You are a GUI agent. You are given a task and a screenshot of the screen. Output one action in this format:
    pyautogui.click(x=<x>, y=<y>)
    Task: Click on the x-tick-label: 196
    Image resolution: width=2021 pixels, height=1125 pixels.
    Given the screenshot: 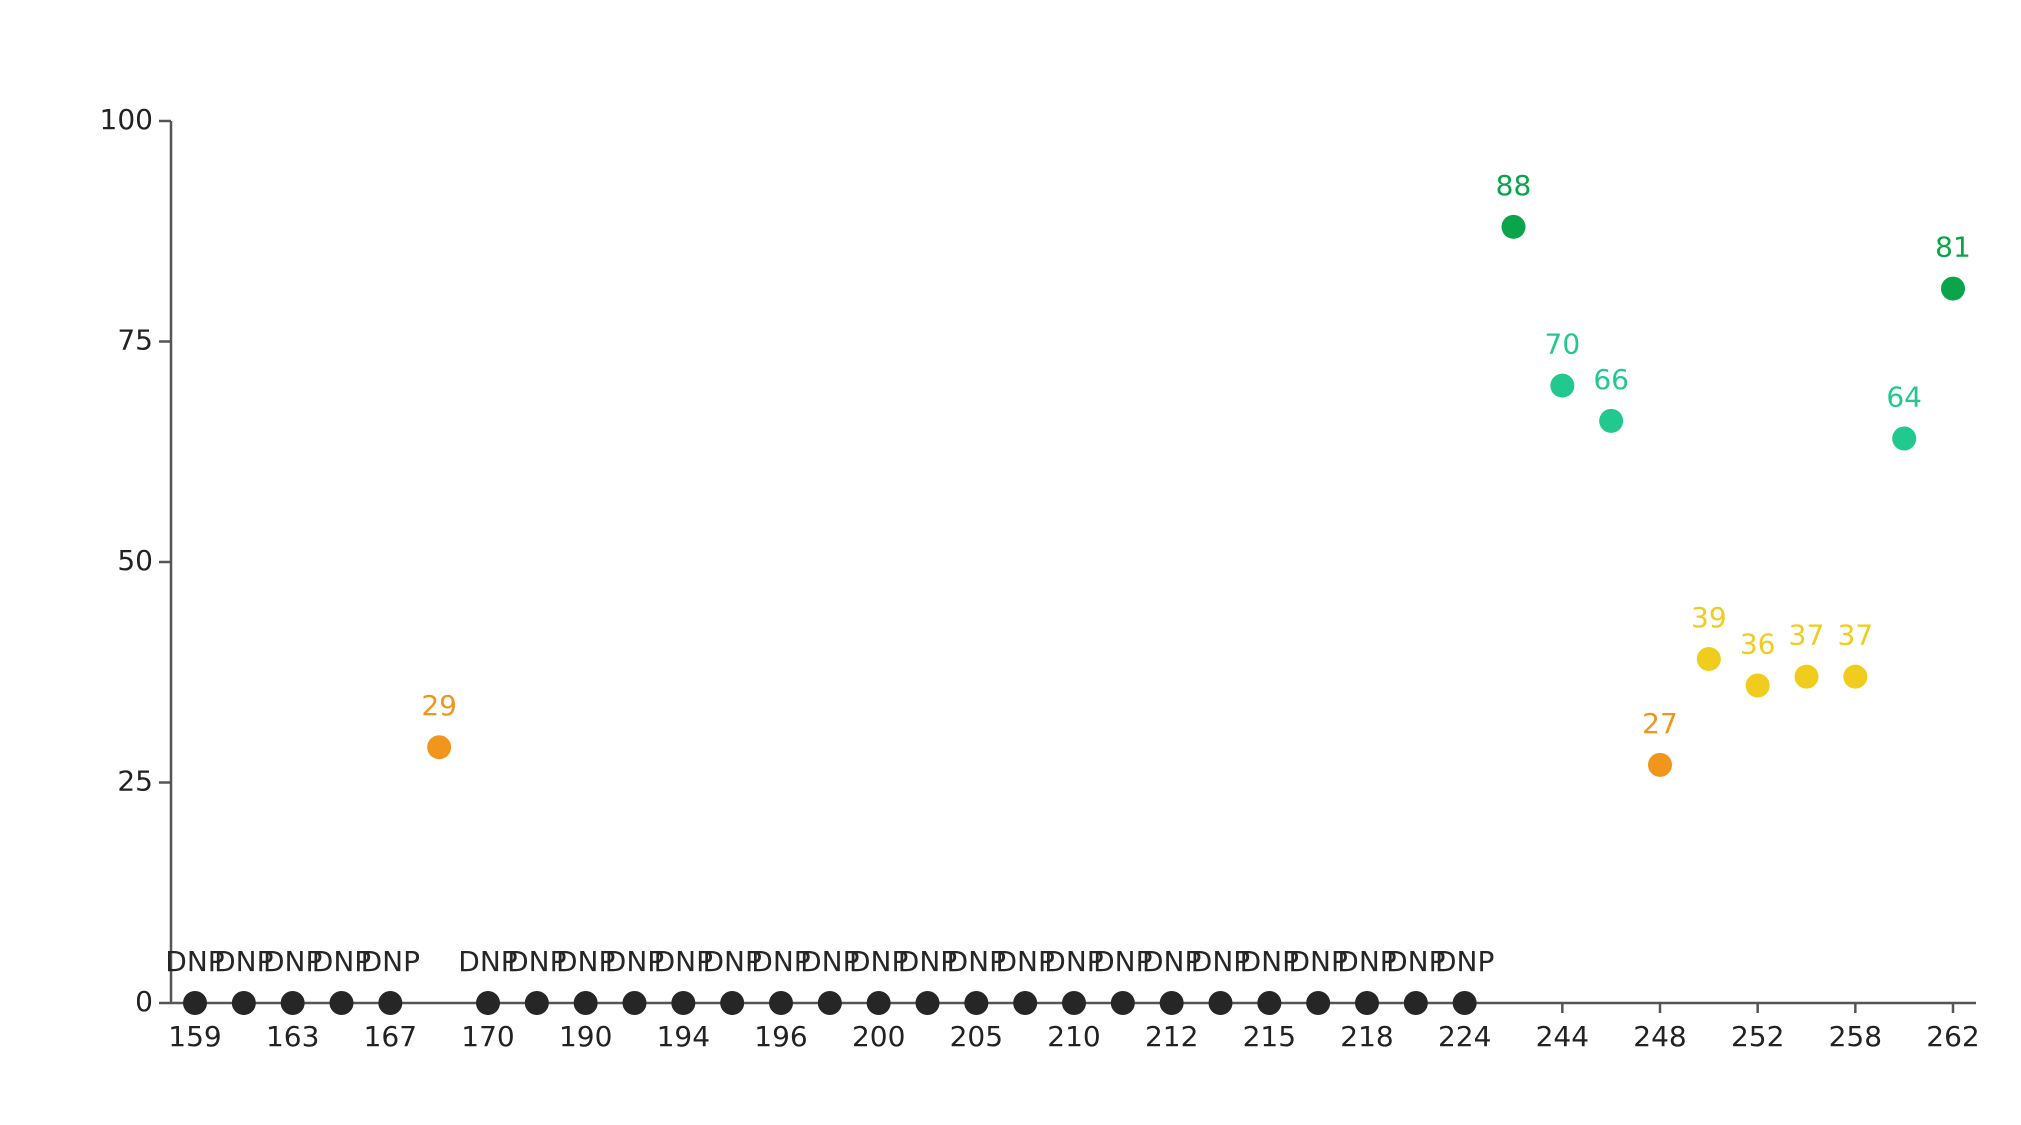 What is the action you would take?
    pyautogui.click(x=780, y=1036)
    